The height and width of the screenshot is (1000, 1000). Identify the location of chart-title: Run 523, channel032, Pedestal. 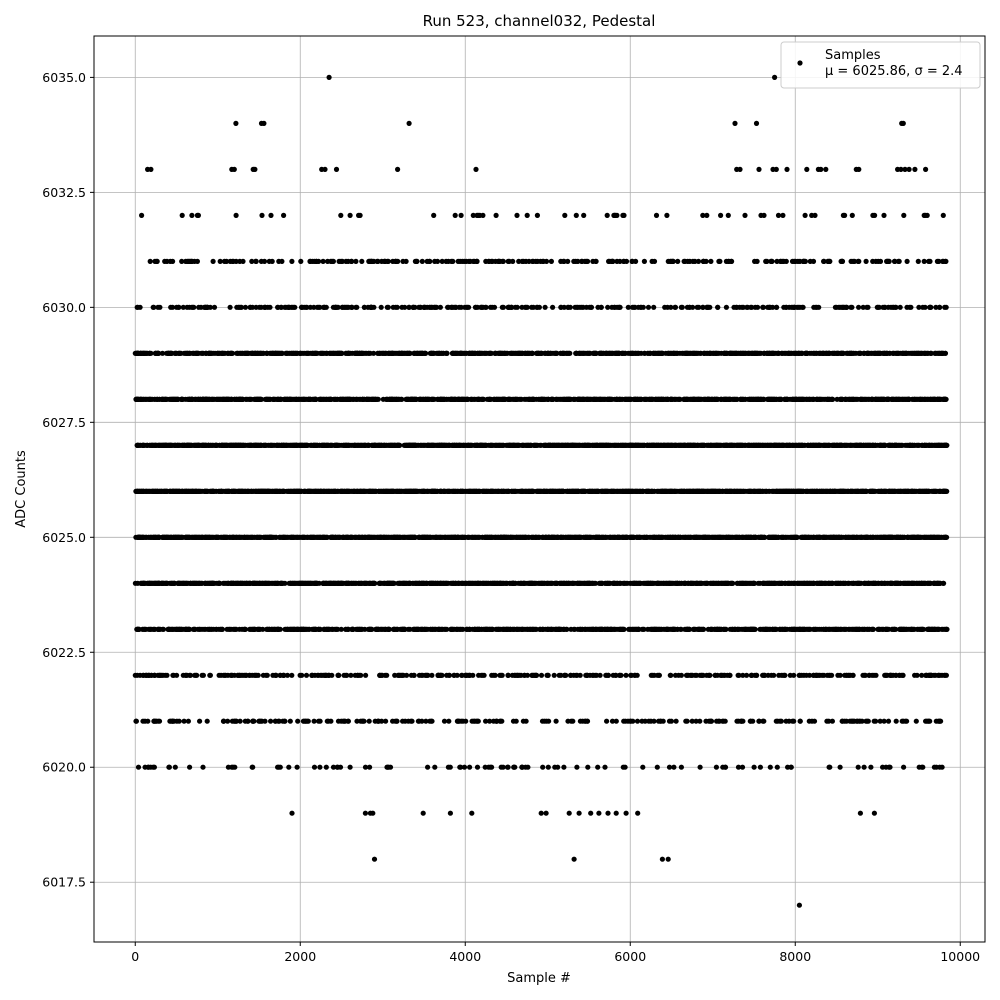
(539, 21).